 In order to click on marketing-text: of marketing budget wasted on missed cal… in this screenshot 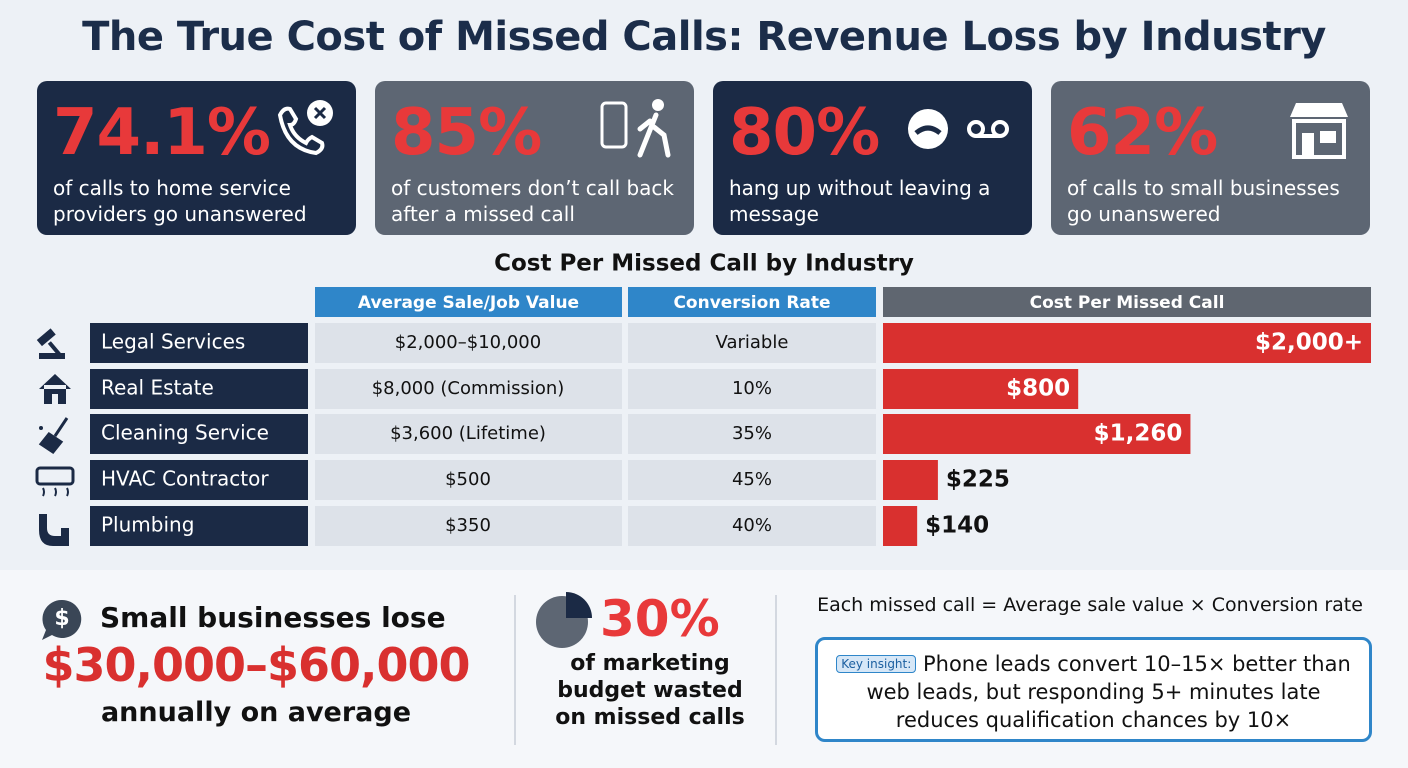, I will do `click(650, 690)`.